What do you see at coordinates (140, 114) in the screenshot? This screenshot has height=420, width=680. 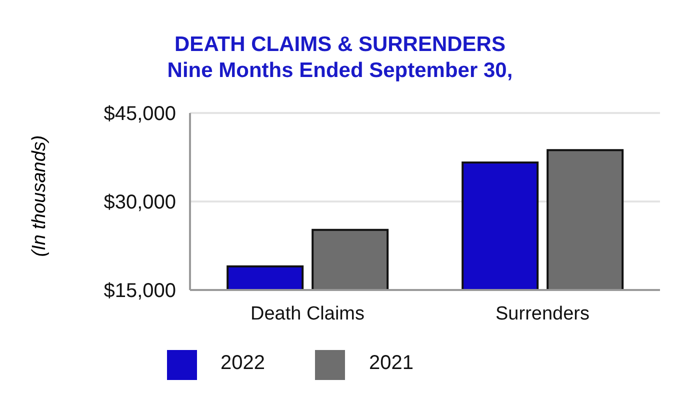 I see `y-tick-label: $45,000` at bounding box center [140, 114].